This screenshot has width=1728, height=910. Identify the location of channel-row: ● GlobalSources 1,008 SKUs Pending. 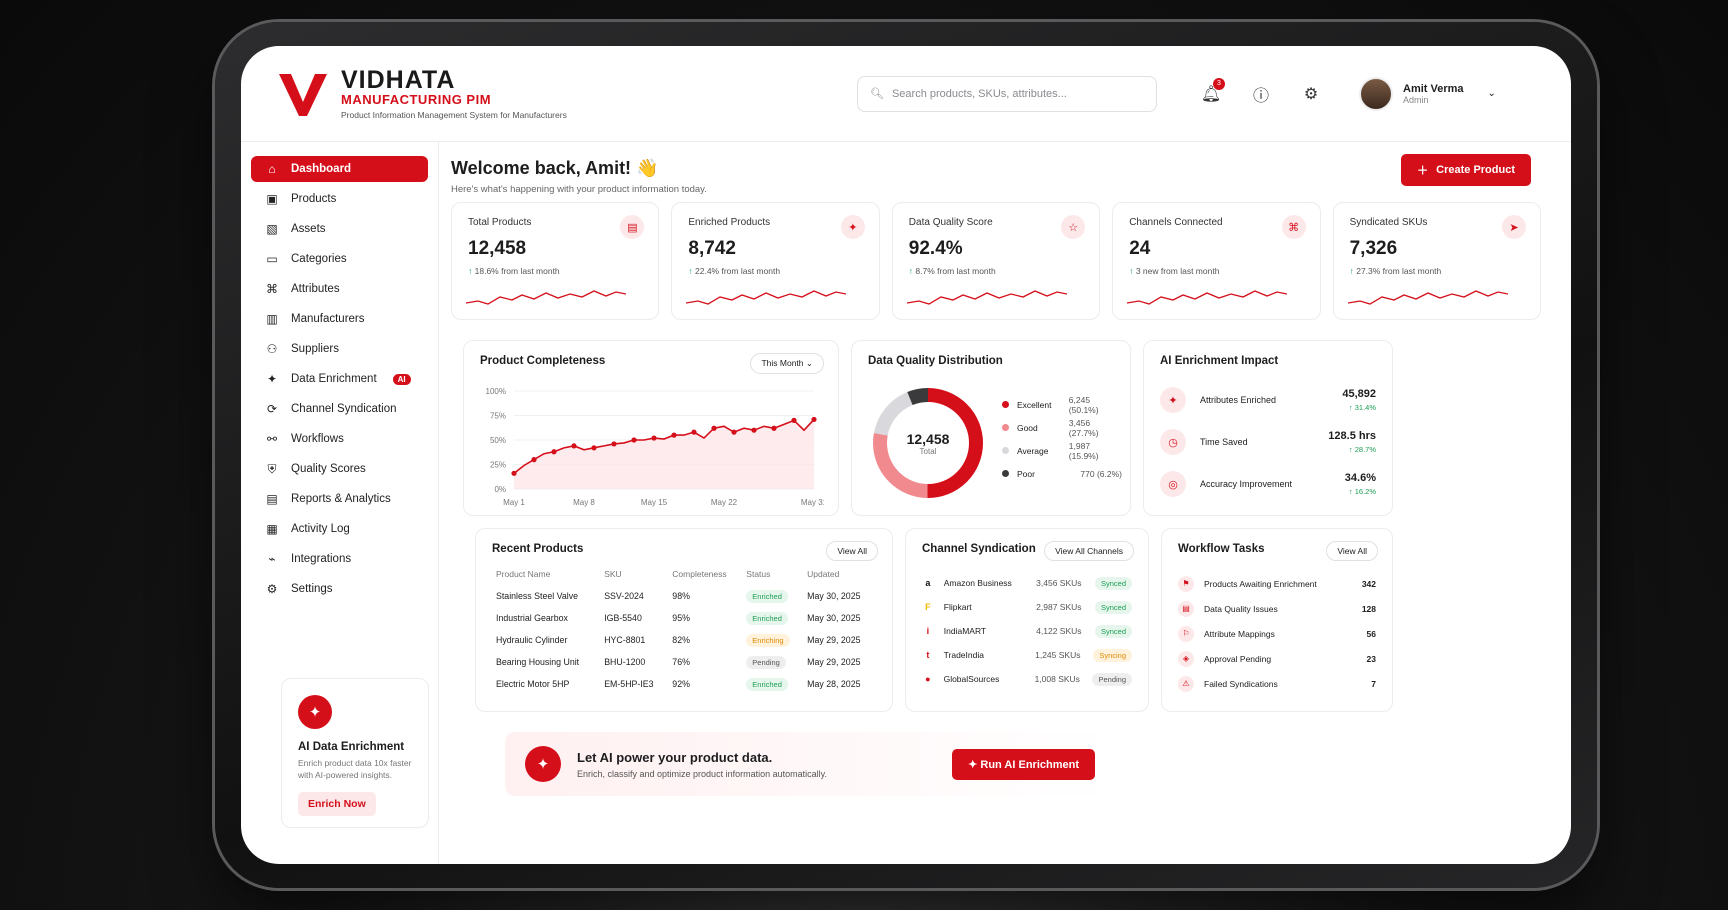
(1027, 679).